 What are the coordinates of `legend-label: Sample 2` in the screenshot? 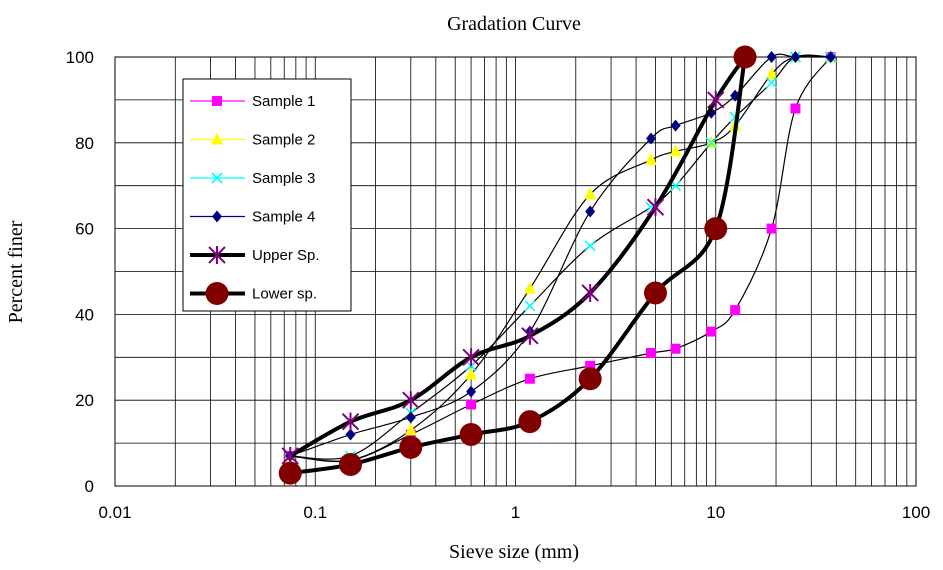 It's located at (283, 140).